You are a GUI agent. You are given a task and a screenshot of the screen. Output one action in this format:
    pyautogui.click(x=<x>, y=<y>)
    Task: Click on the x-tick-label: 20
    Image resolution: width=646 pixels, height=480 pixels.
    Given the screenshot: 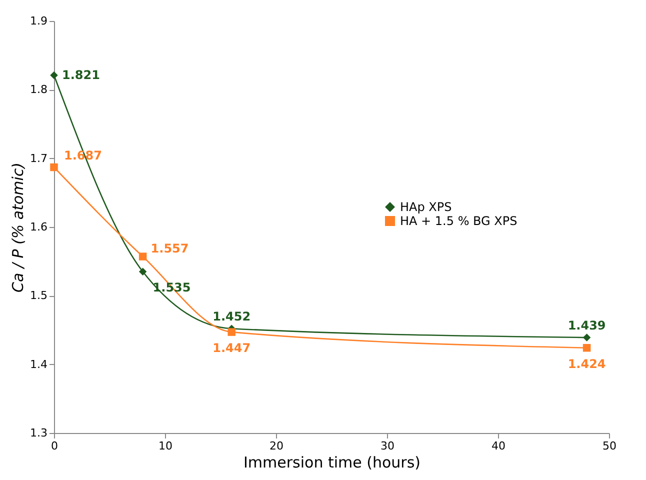 What is the action you would take?
    pyautogui.click(x=277, y=446)
    